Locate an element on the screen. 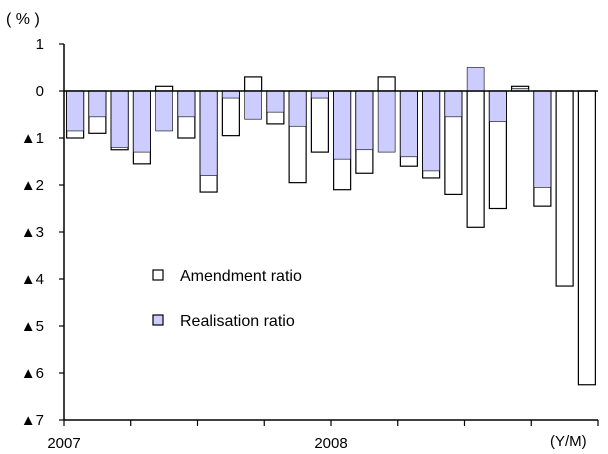 The width and height of the screenshot is (608, 454). y-tick-label: 1 is located at coordinates (40, 44).